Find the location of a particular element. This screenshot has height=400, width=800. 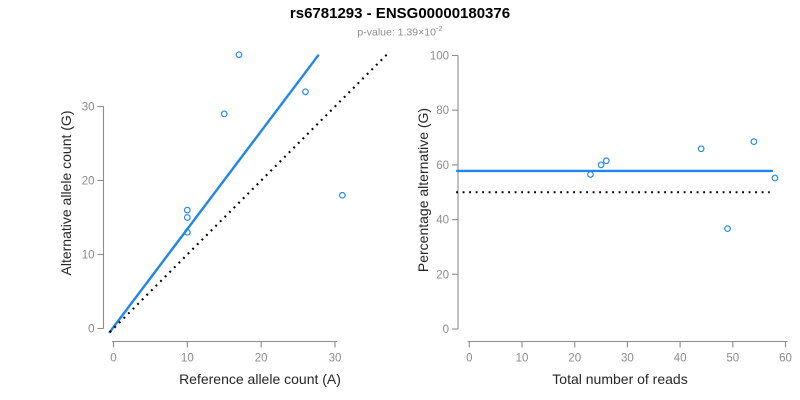

pvalue-subtitle: p-value: 1.39×10-2 is located at coordinates (400, 31).